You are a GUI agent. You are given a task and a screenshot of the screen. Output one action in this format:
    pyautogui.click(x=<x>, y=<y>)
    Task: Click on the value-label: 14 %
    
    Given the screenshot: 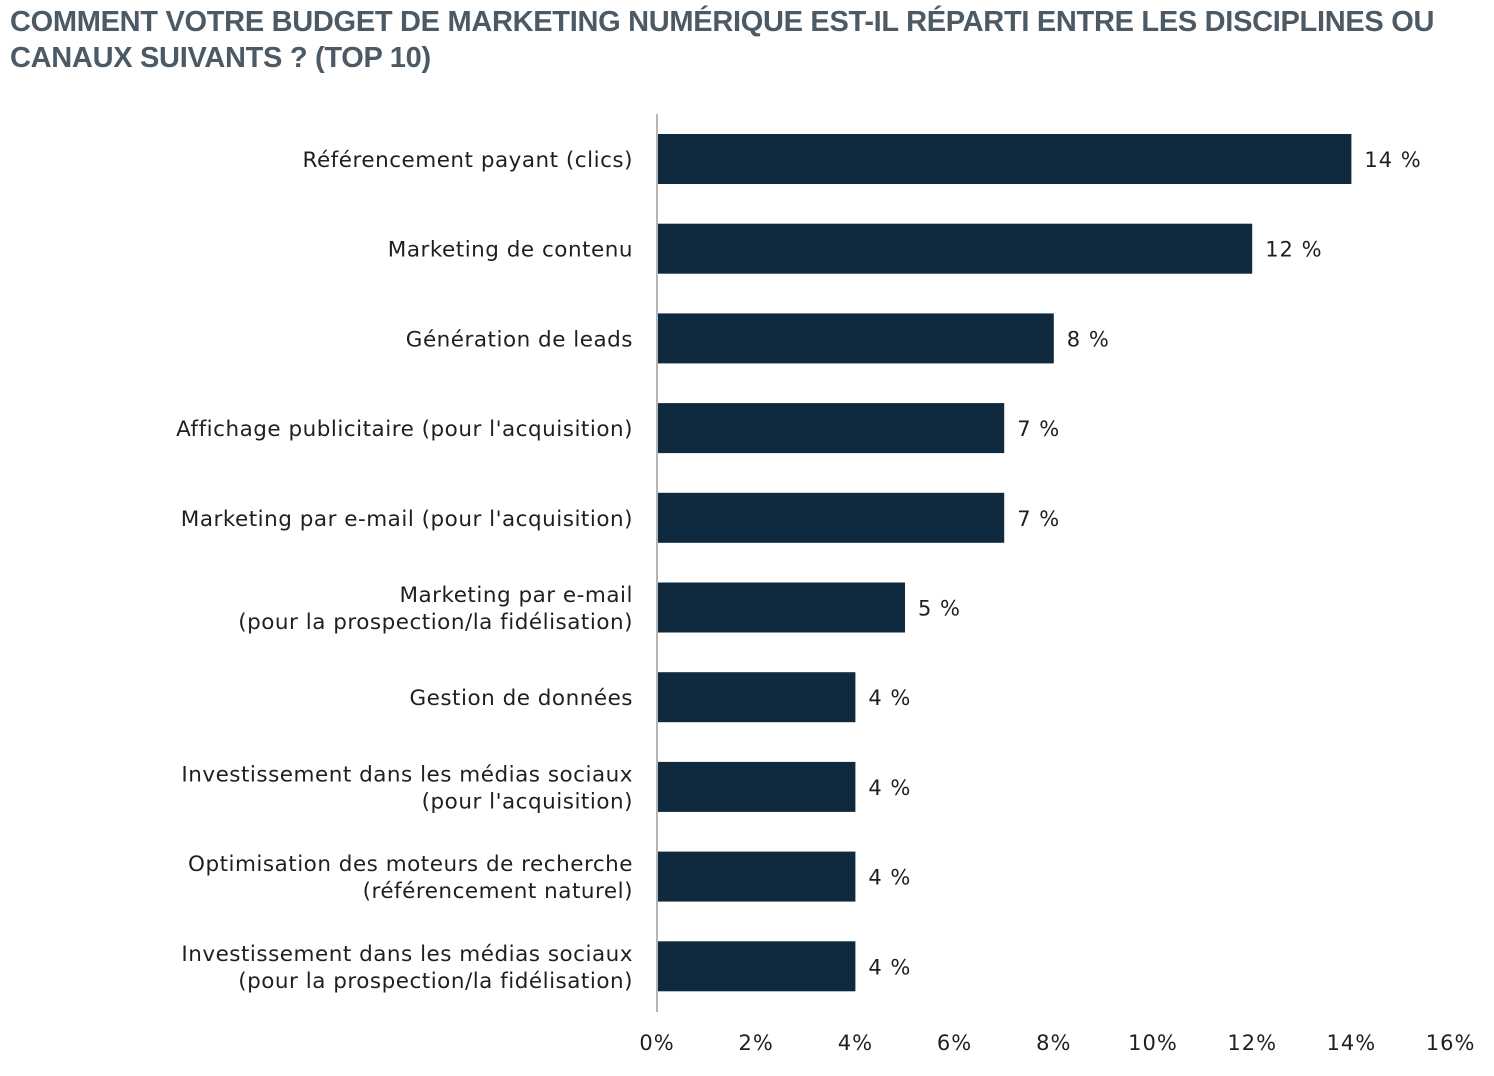 What is the action you would take?
    pyautogui.click(x=1392, y=160)
    